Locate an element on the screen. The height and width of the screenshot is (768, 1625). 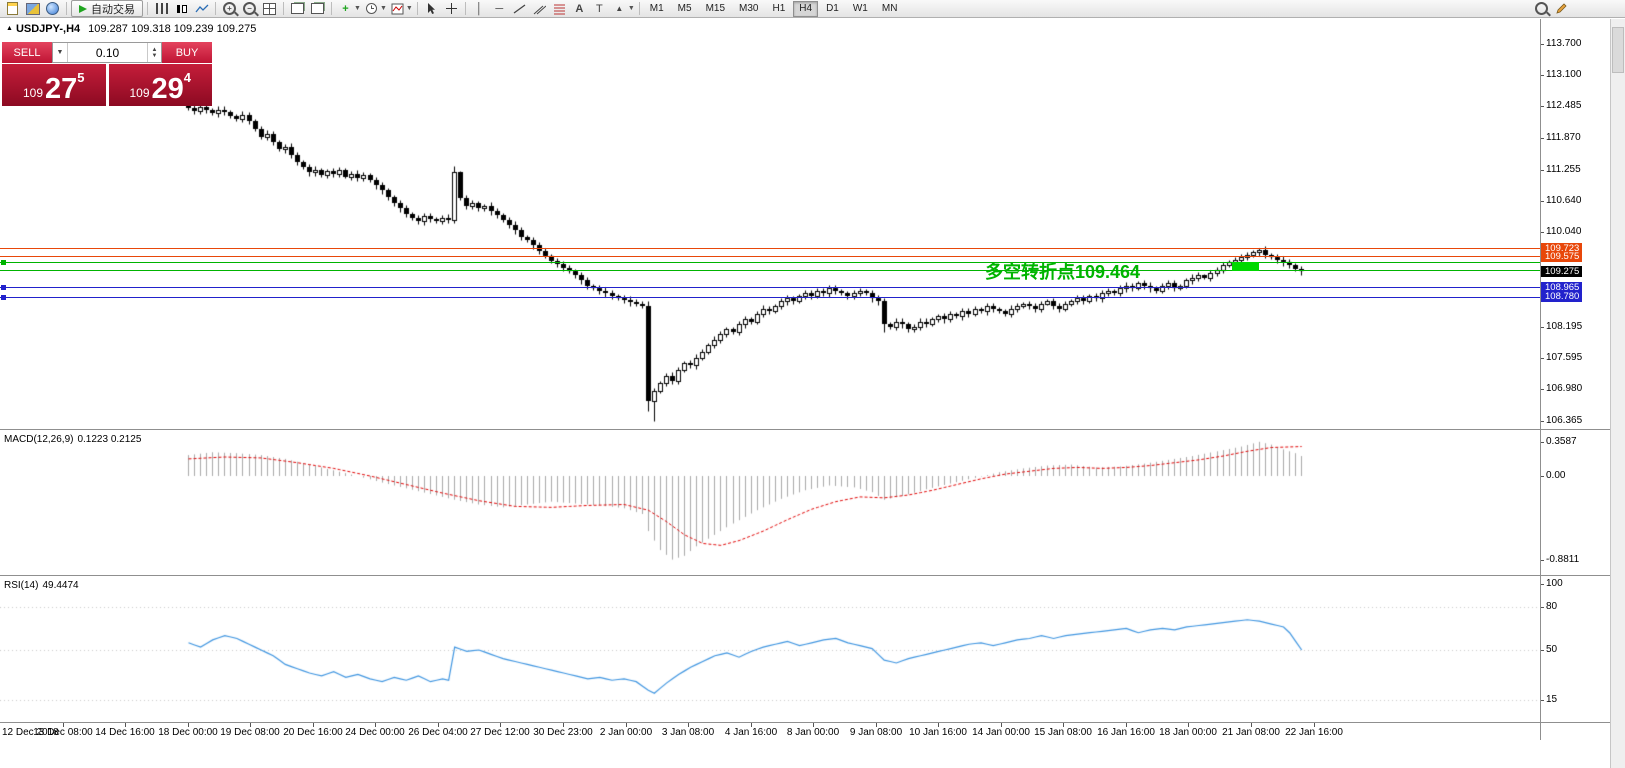
search-icon is located at coordinates (1541, 8).